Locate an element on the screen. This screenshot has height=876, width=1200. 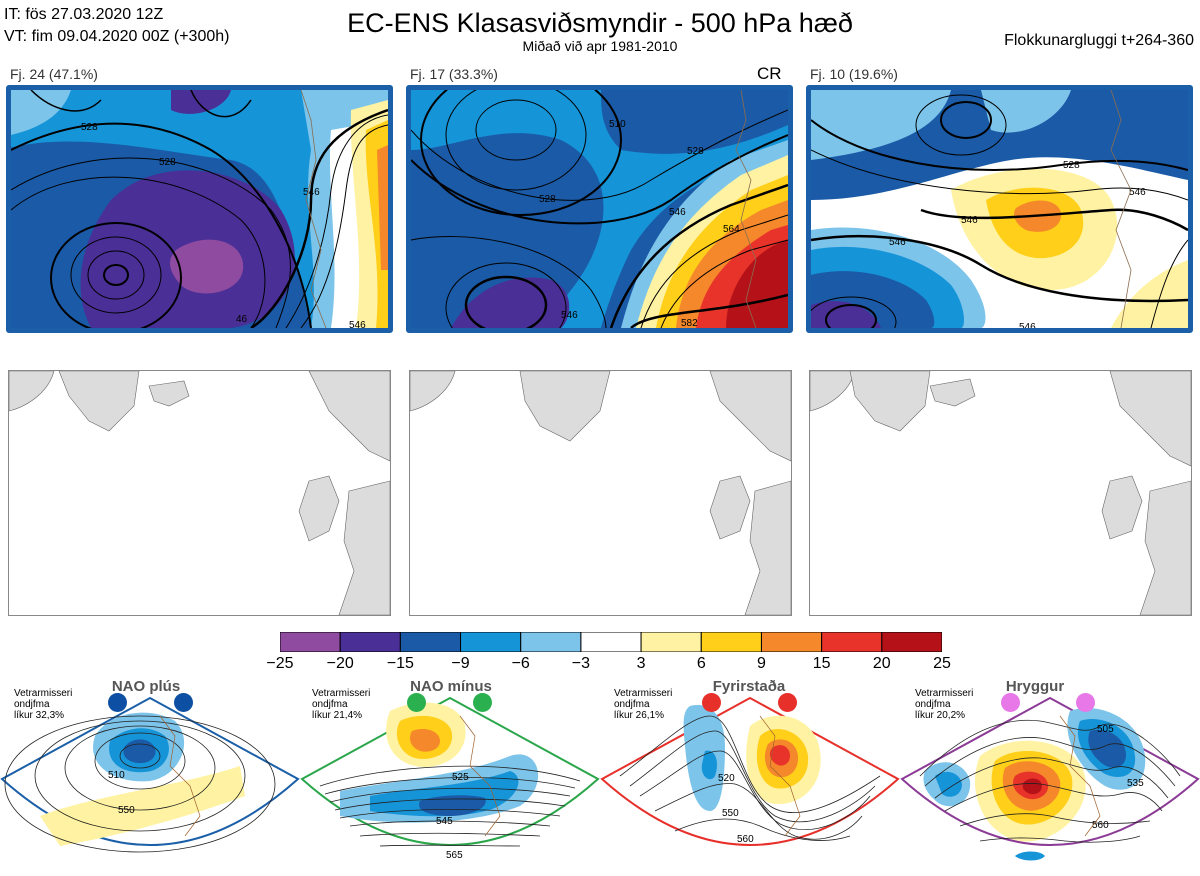
regime-note: Vetrarmisseri ondjfma líkur 32,3% is located at coordinates (43, 704).